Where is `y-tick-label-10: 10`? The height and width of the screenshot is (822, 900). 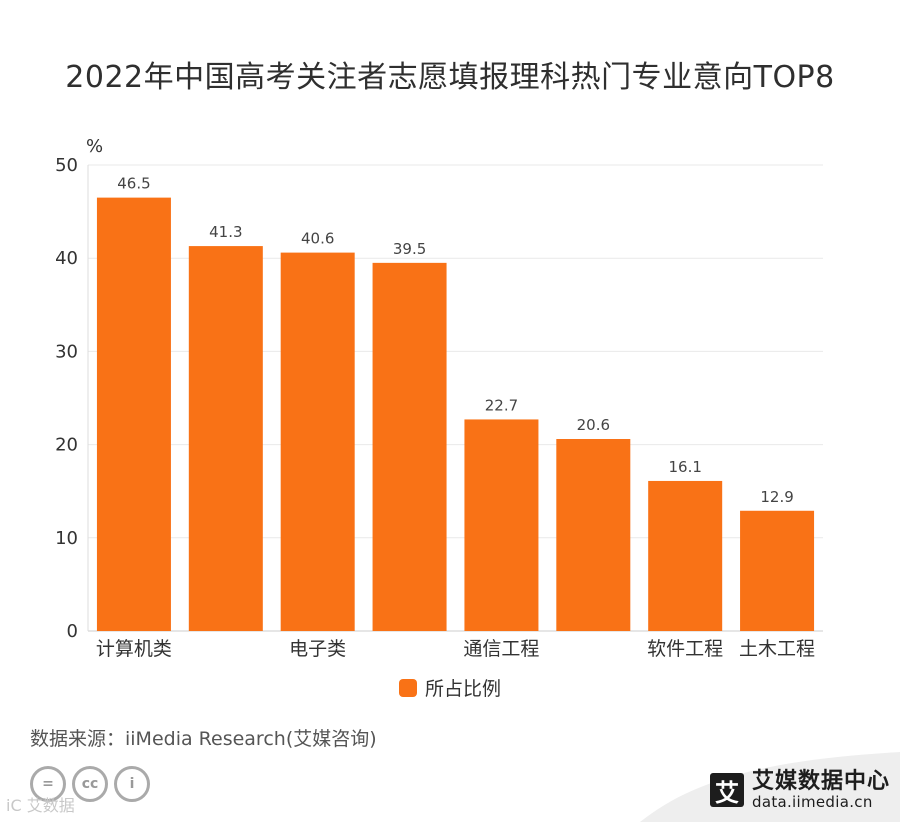 y-tick-label-10: 10 is located at coordinates (66, 538).